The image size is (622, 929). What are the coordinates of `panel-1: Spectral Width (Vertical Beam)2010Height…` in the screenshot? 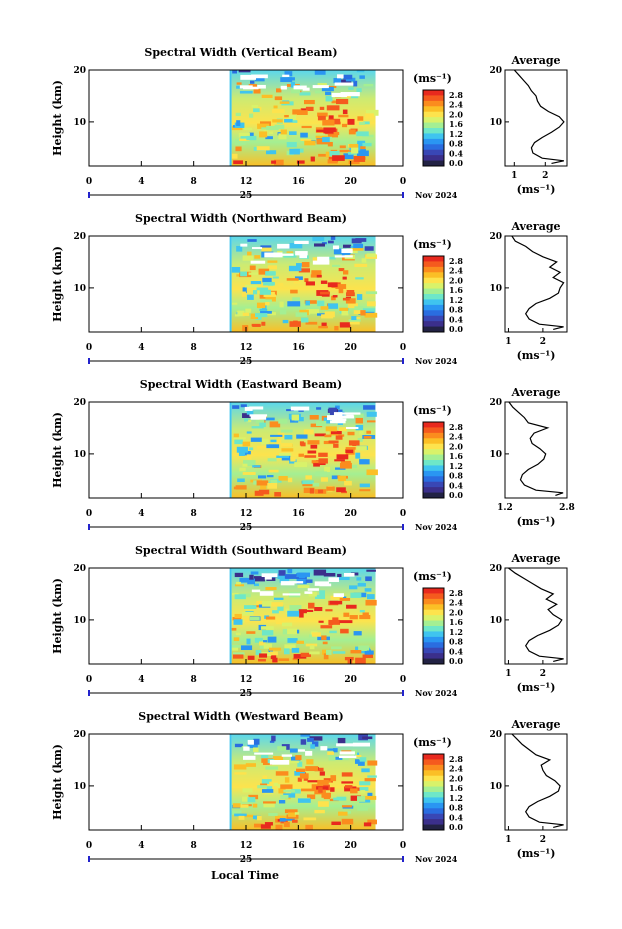 It's located at (309, 123).